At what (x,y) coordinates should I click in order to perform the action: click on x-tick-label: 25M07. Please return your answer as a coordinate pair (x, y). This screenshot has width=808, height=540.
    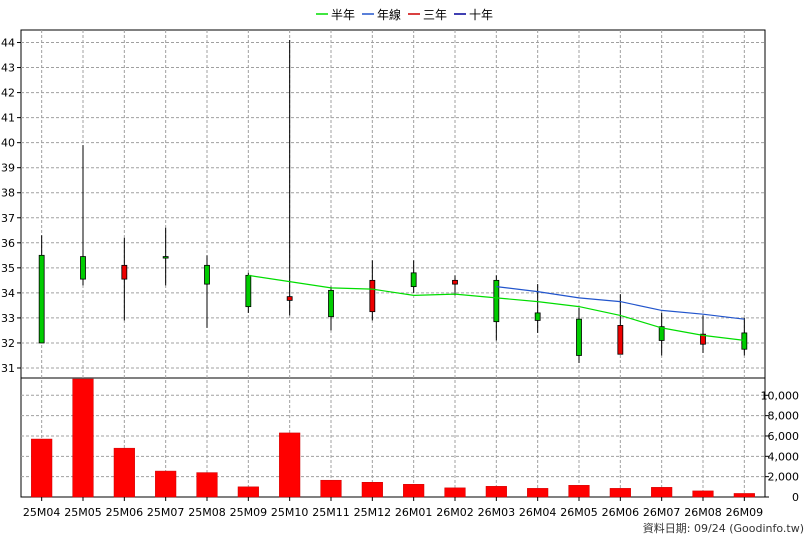
    Looking at the image, I should click on (166, 512).